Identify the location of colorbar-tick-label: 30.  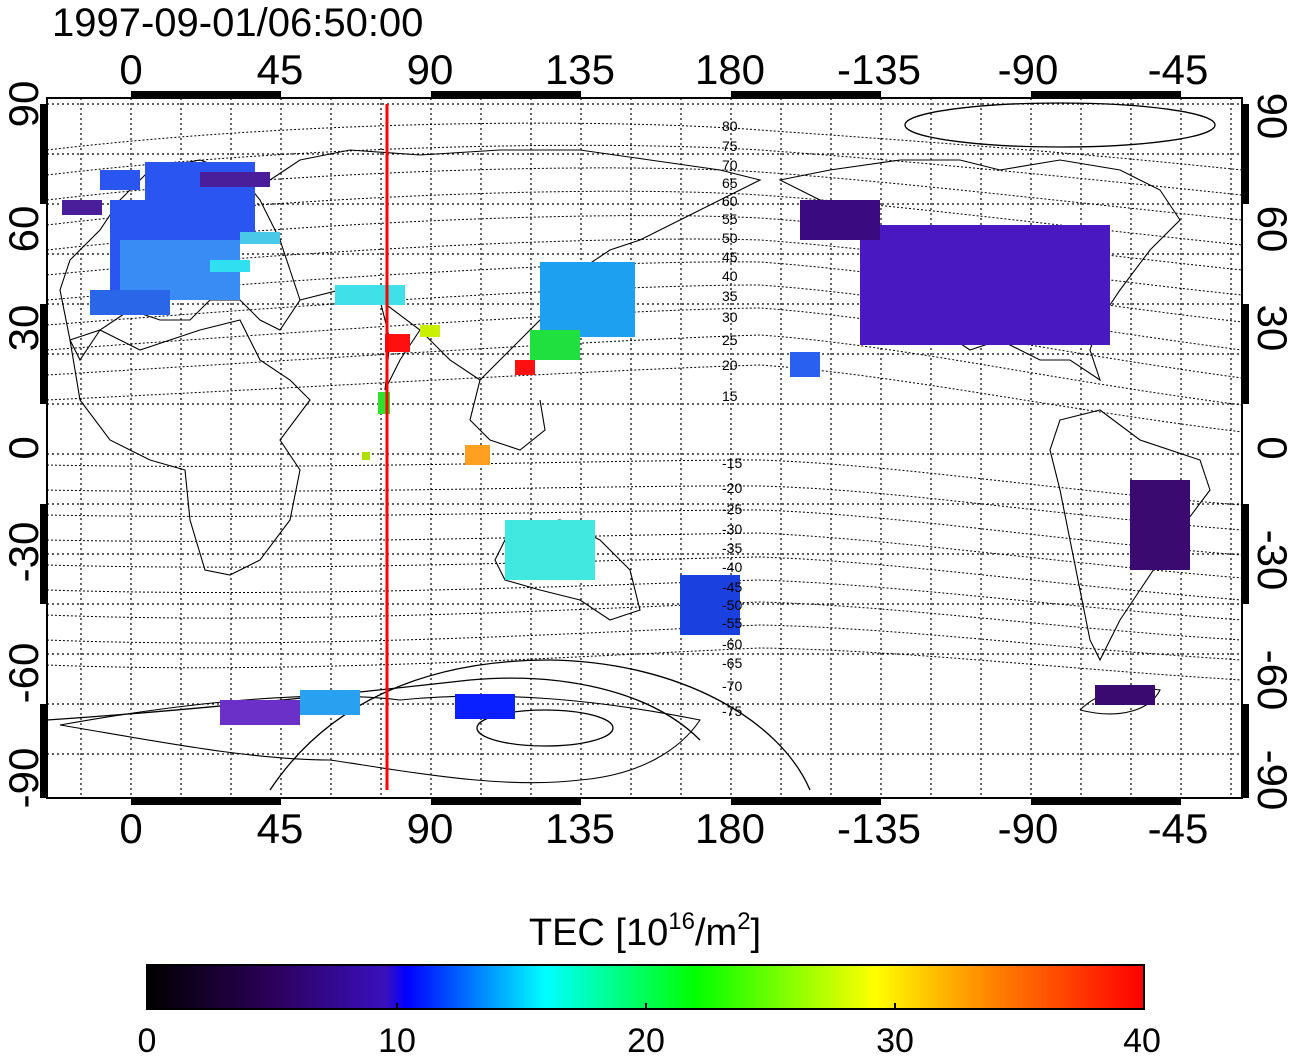
(895, 1039).